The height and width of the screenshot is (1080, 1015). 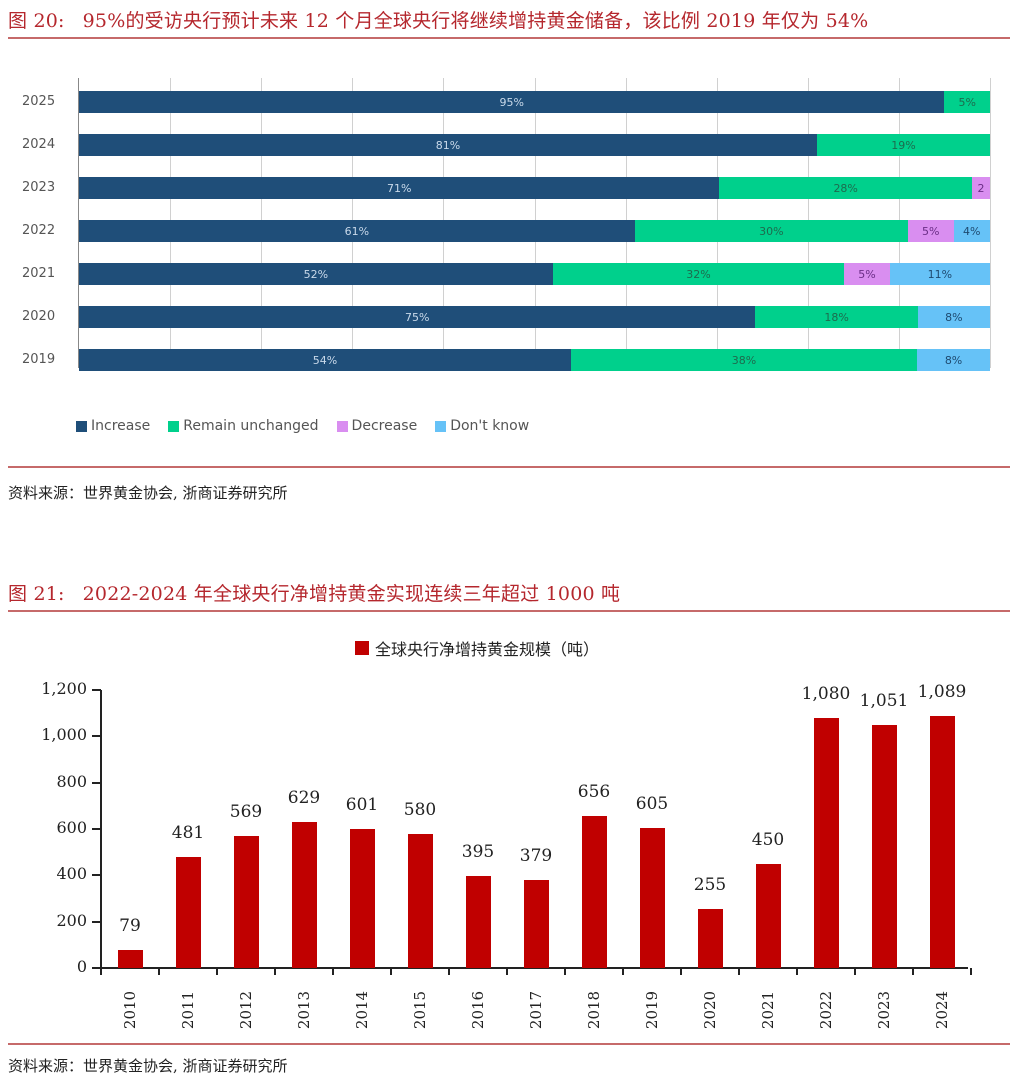 I want to click on x-tick-label-text: 2021, so click(x=768, y=1010).